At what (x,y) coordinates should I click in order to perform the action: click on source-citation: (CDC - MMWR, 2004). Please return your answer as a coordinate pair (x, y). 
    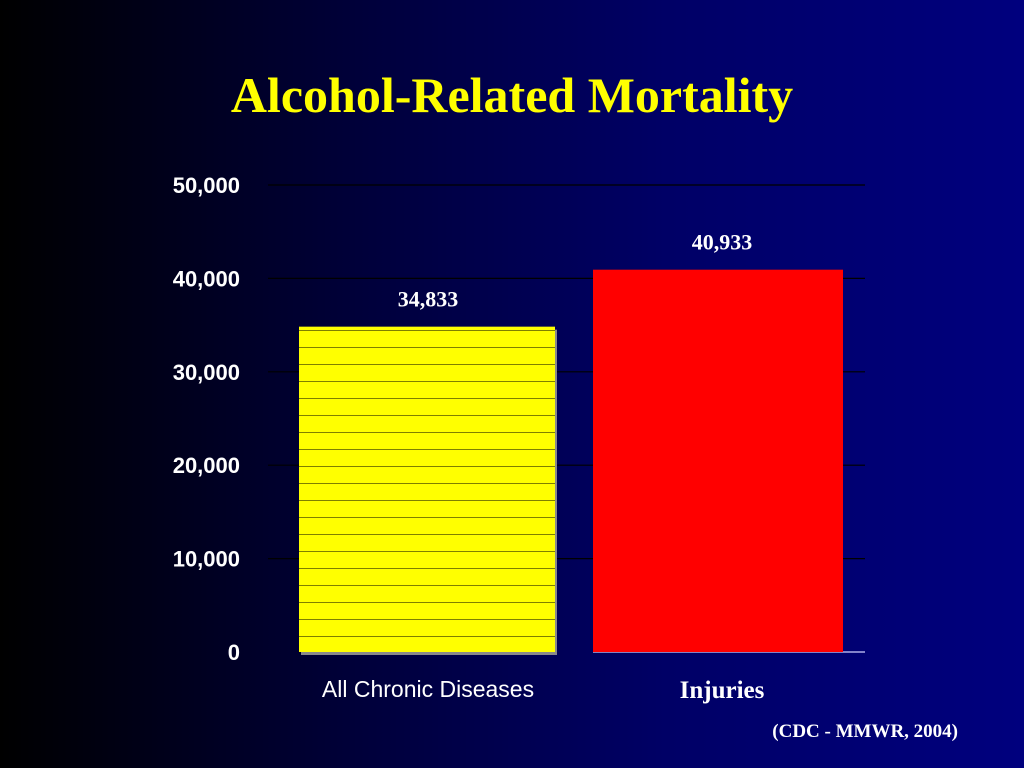
    Looking at the image, I should click on (865, 731).